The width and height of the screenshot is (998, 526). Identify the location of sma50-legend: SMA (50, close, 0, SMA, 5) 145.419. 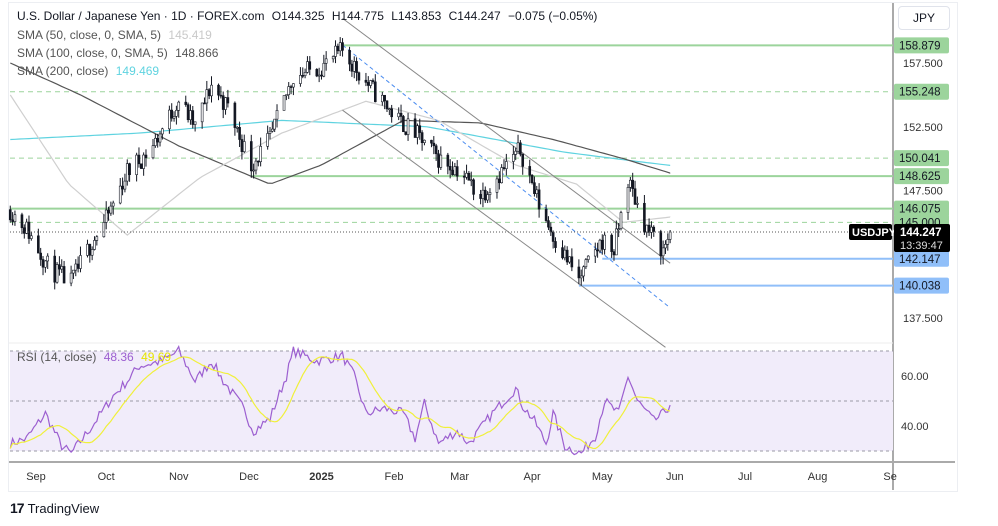
(116, 35).